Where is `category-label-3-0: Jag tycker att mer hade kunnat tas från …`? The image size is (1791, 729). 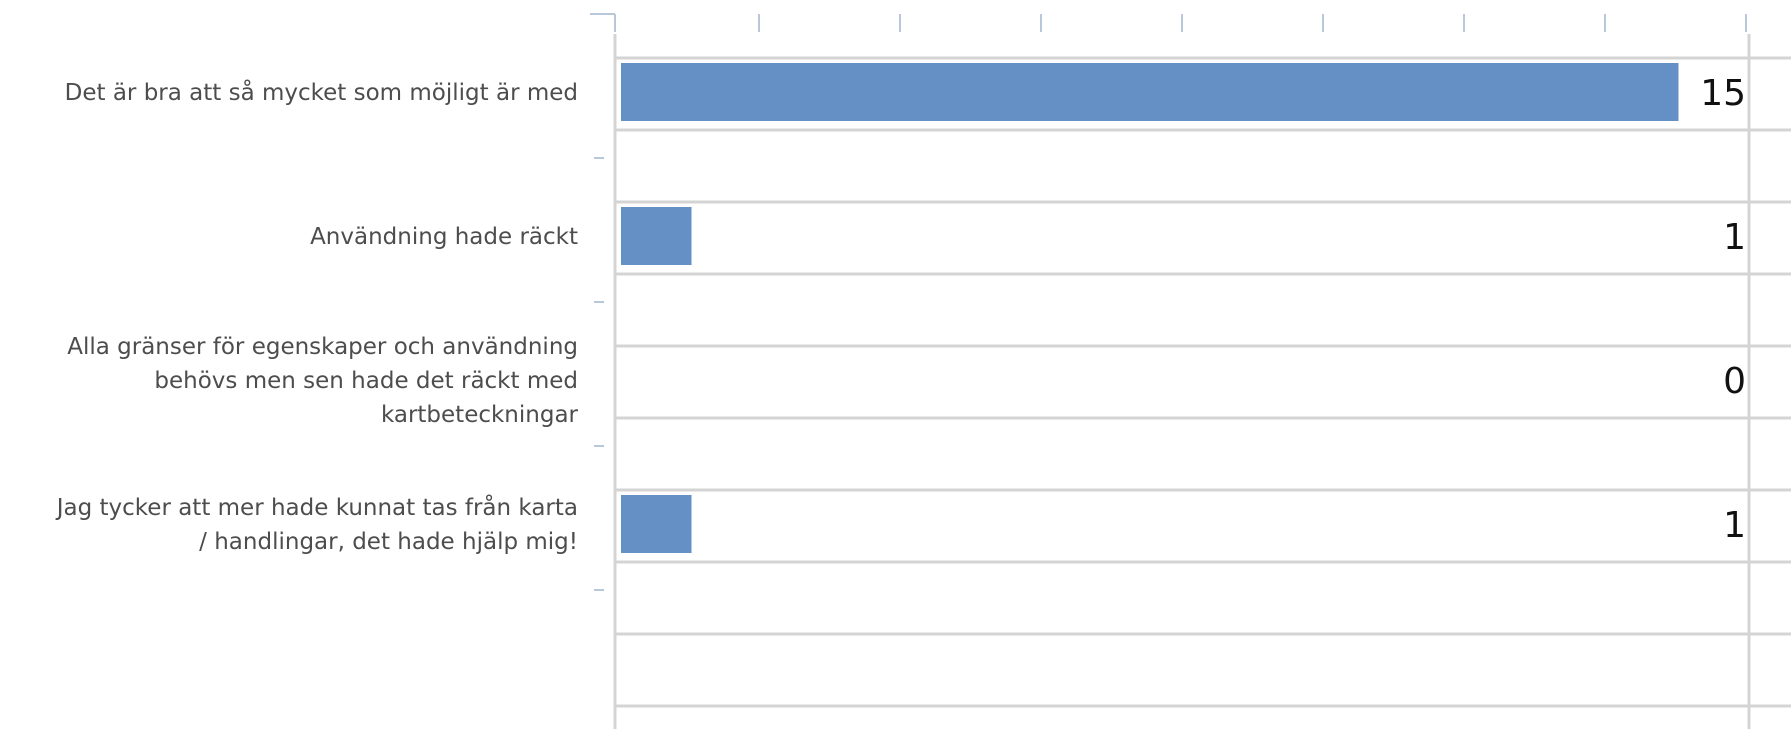
category-label-3-0: Jag tycker att mer hade kunnat tas från … is located at coordinates (316, 507).